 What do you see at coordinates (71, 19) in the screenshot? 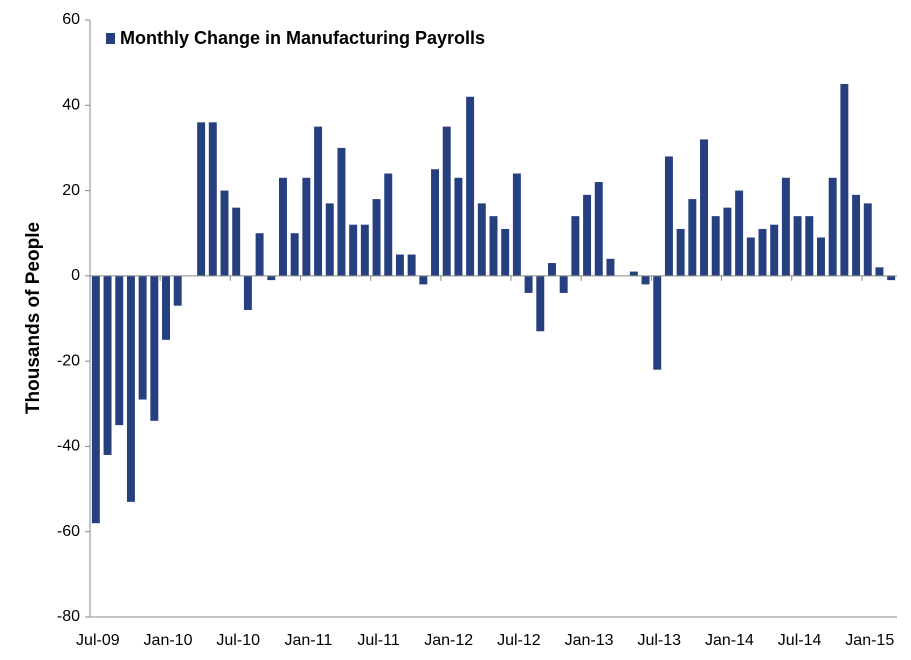
I see `y-tick-label: 60` at bounding box center [71, 19].